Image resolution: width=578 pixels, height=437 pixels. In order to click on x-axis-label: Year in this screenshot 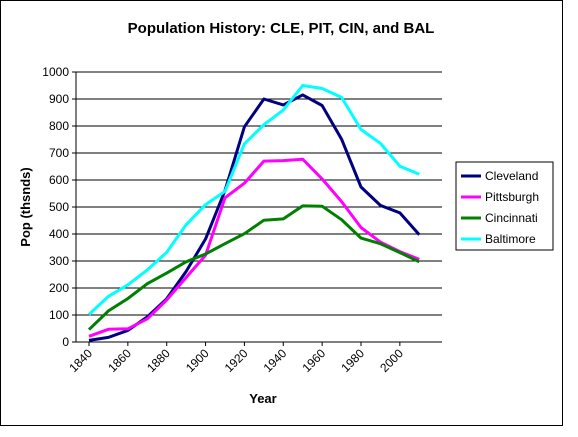, I will do `click(262, 398)`.